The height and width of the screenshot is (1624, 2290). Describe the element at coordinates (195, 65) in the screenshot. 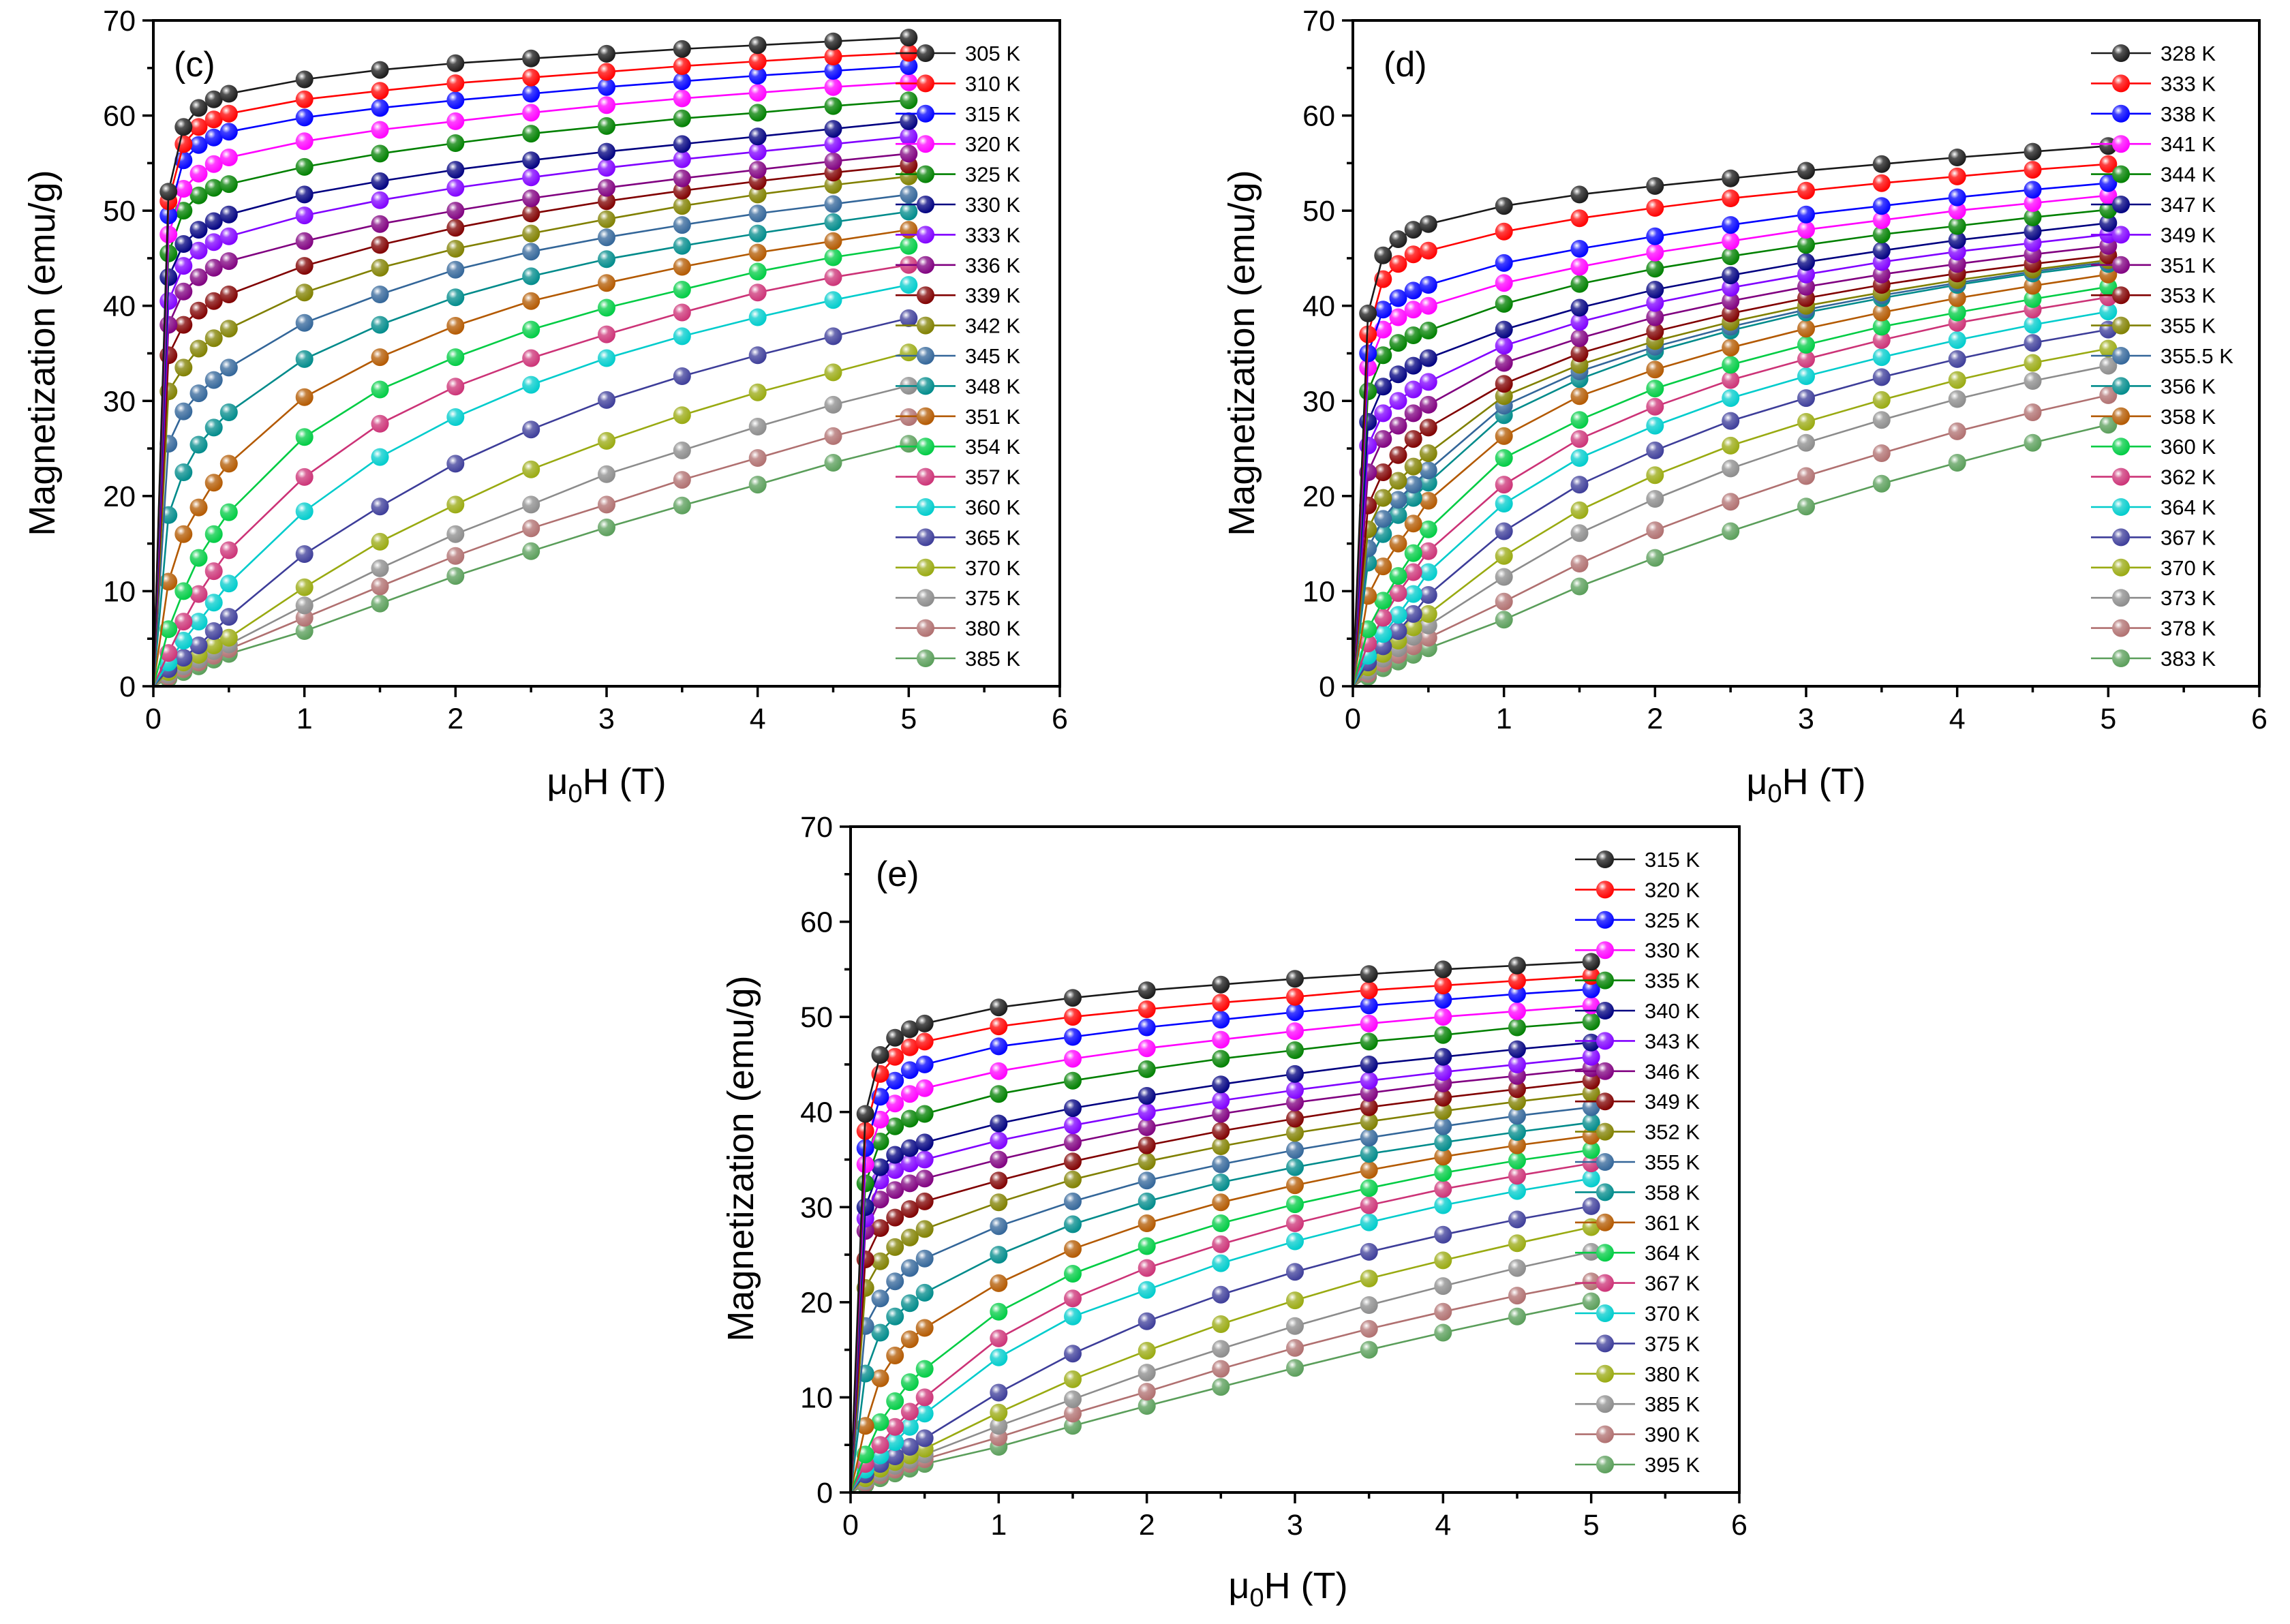

I see `panel-c-label: (c)` at that location.